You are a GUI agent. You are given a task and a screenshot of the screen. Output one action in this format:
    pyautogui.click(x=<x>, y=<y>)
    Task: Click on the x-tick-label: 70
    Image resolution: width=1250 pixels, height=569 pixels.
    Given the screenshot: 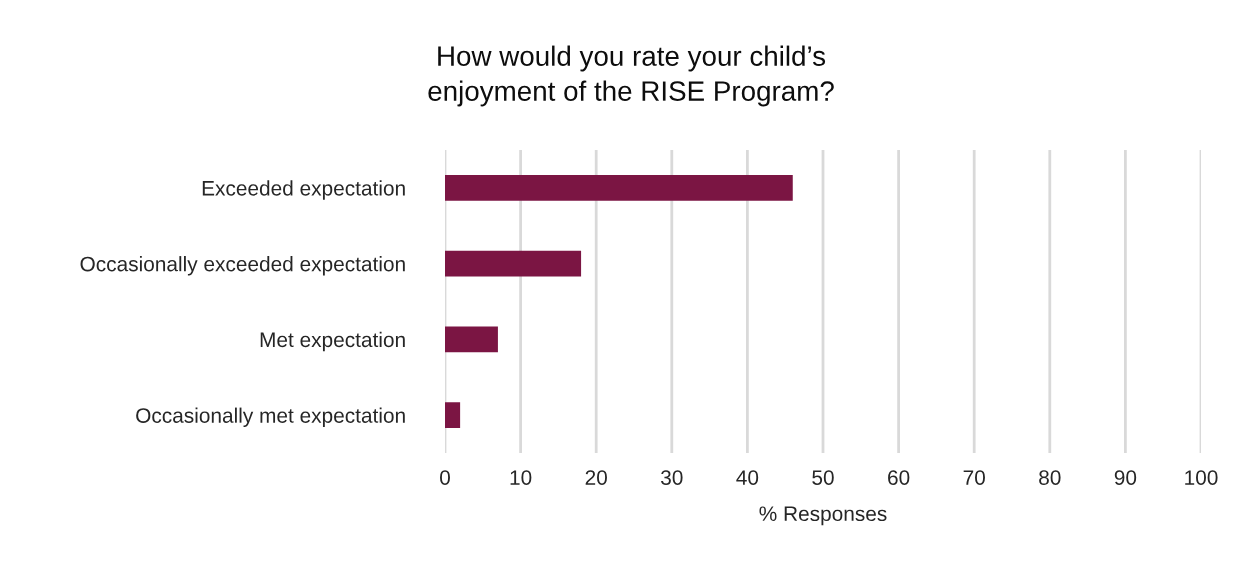 What is the action you would take?
    pyautogui.click(x=974, y=477)
    